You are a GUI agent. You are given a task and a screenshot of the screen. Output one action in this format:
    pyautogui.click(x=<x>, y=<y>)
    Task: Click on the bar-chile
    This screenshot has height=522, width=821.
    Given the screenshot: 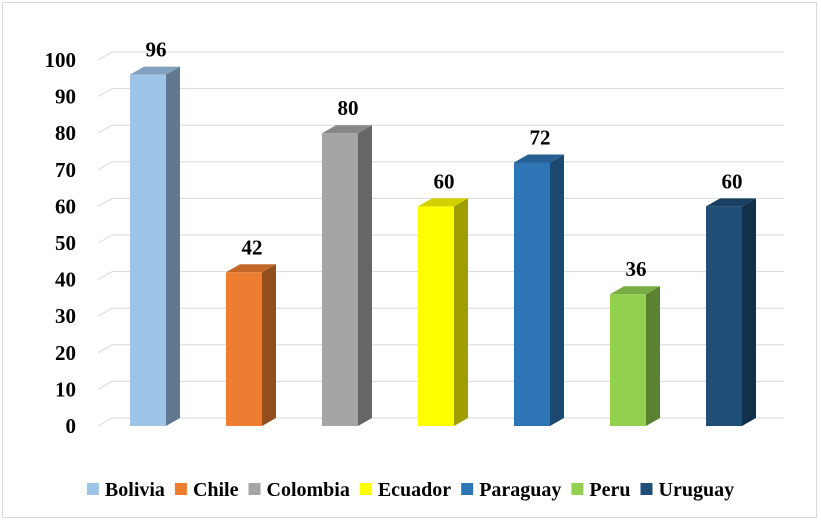 What is the action you would take?
    pyautogui.click(x=244, y=349)
    